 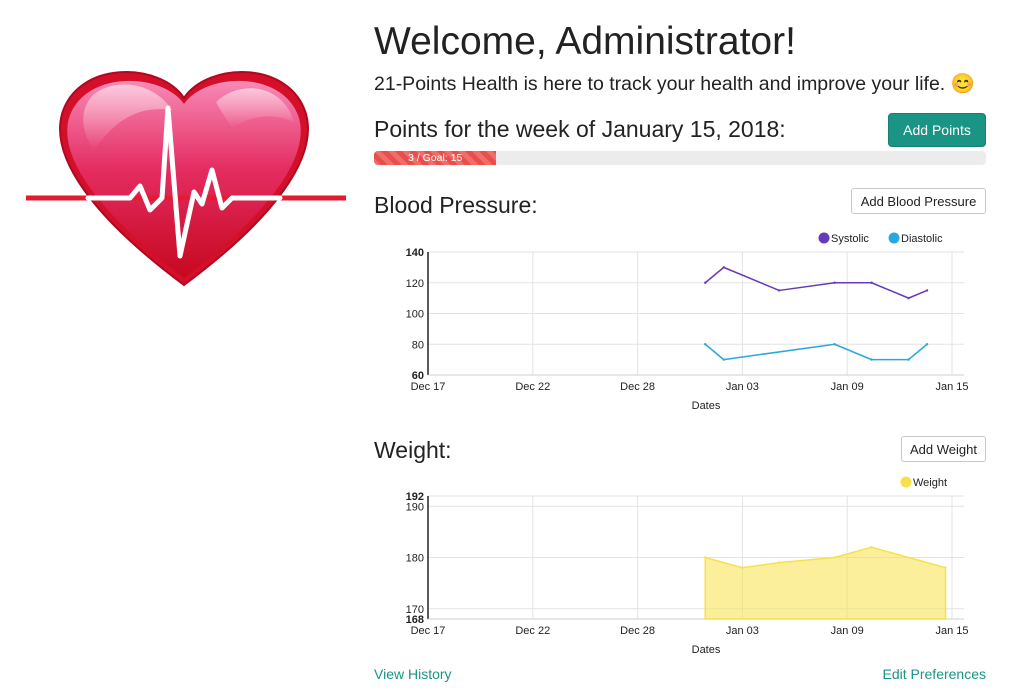 What do you see at coordinates (937, 130) in the screenshot?
I see `add-points-button: Add Points` at bounding box center [937, 130].